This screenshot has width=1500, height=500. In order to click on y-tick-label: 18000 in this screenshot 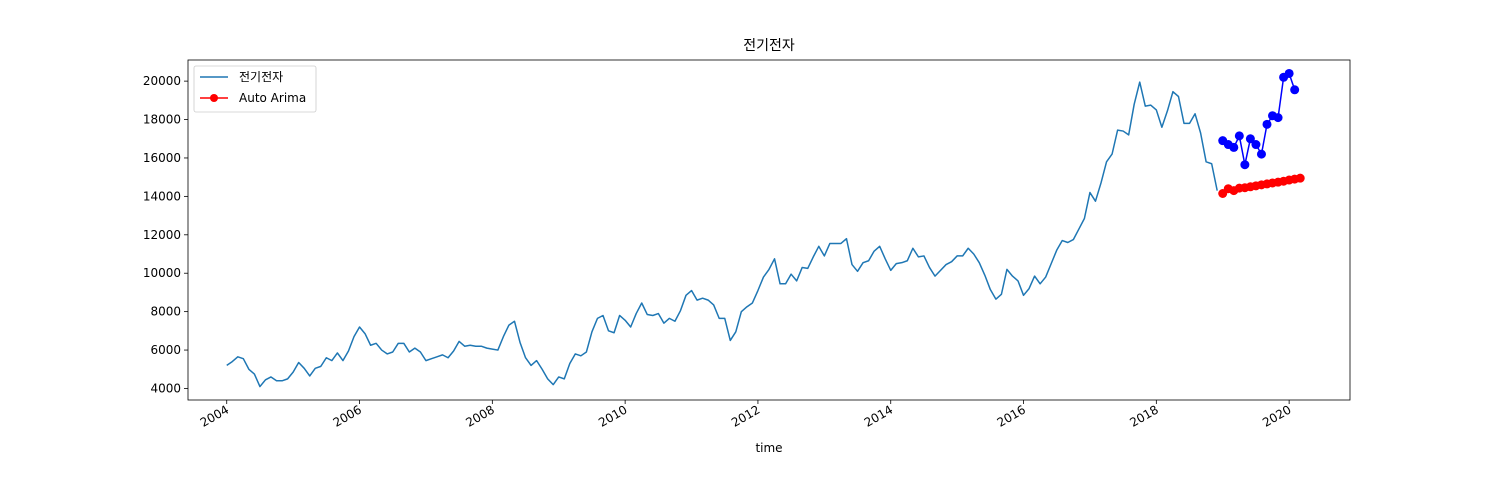, I will do `click(162, 120)`.